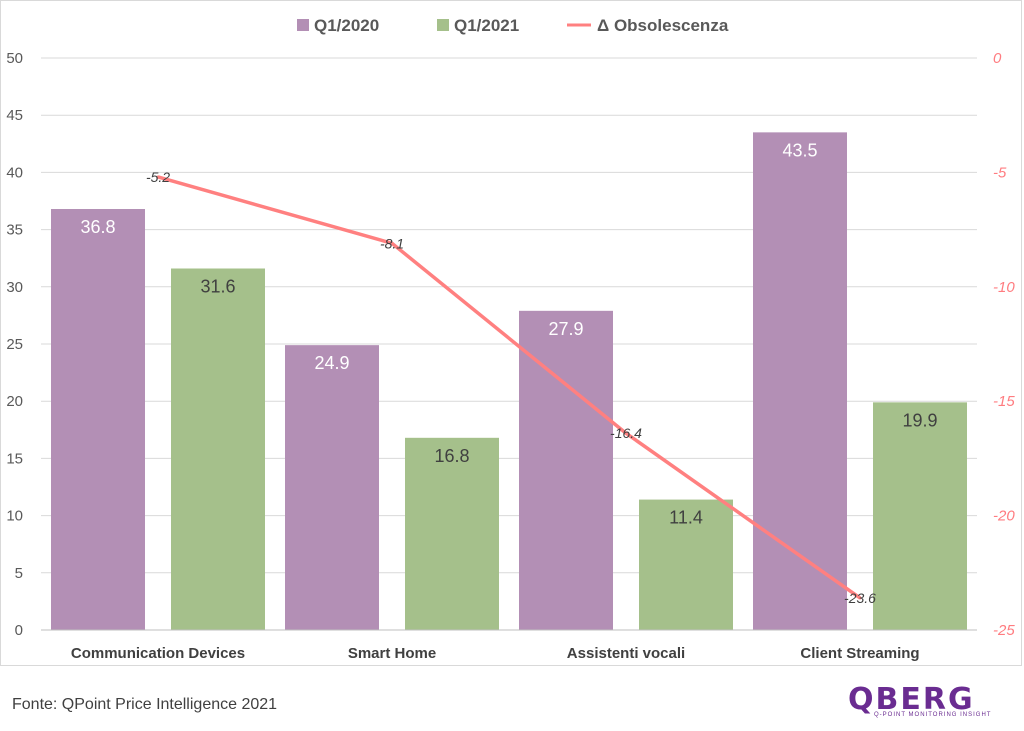  What do you see at coordinates (19, 630) in the screenshot?
I see `y-left-tick-label: 0` at bounding box center [19, 630].